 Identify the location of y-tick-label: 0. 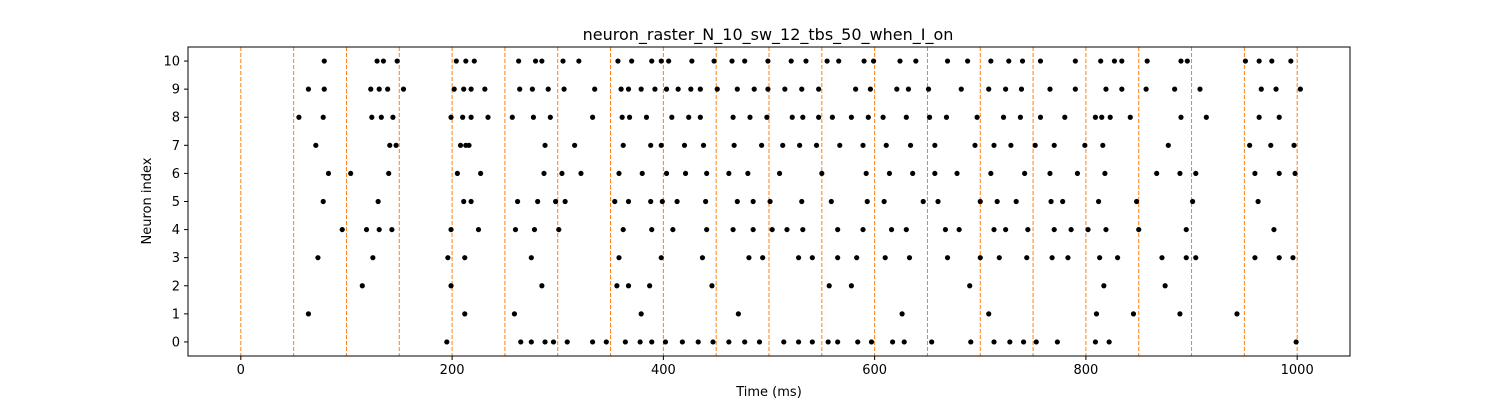
(176, 342).